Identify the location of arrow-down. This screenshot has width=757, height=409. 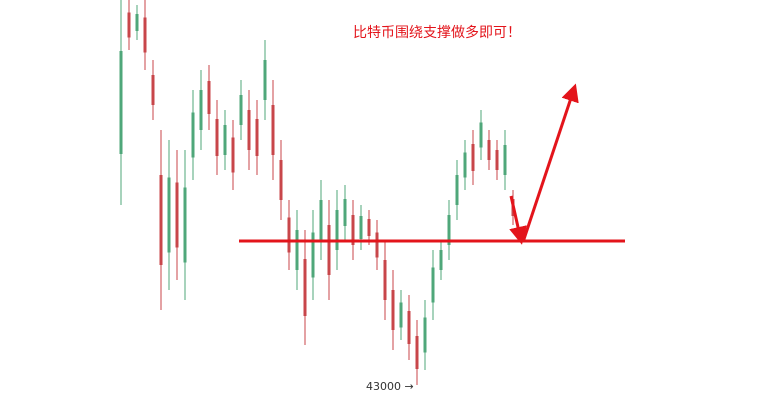
(518, 220).